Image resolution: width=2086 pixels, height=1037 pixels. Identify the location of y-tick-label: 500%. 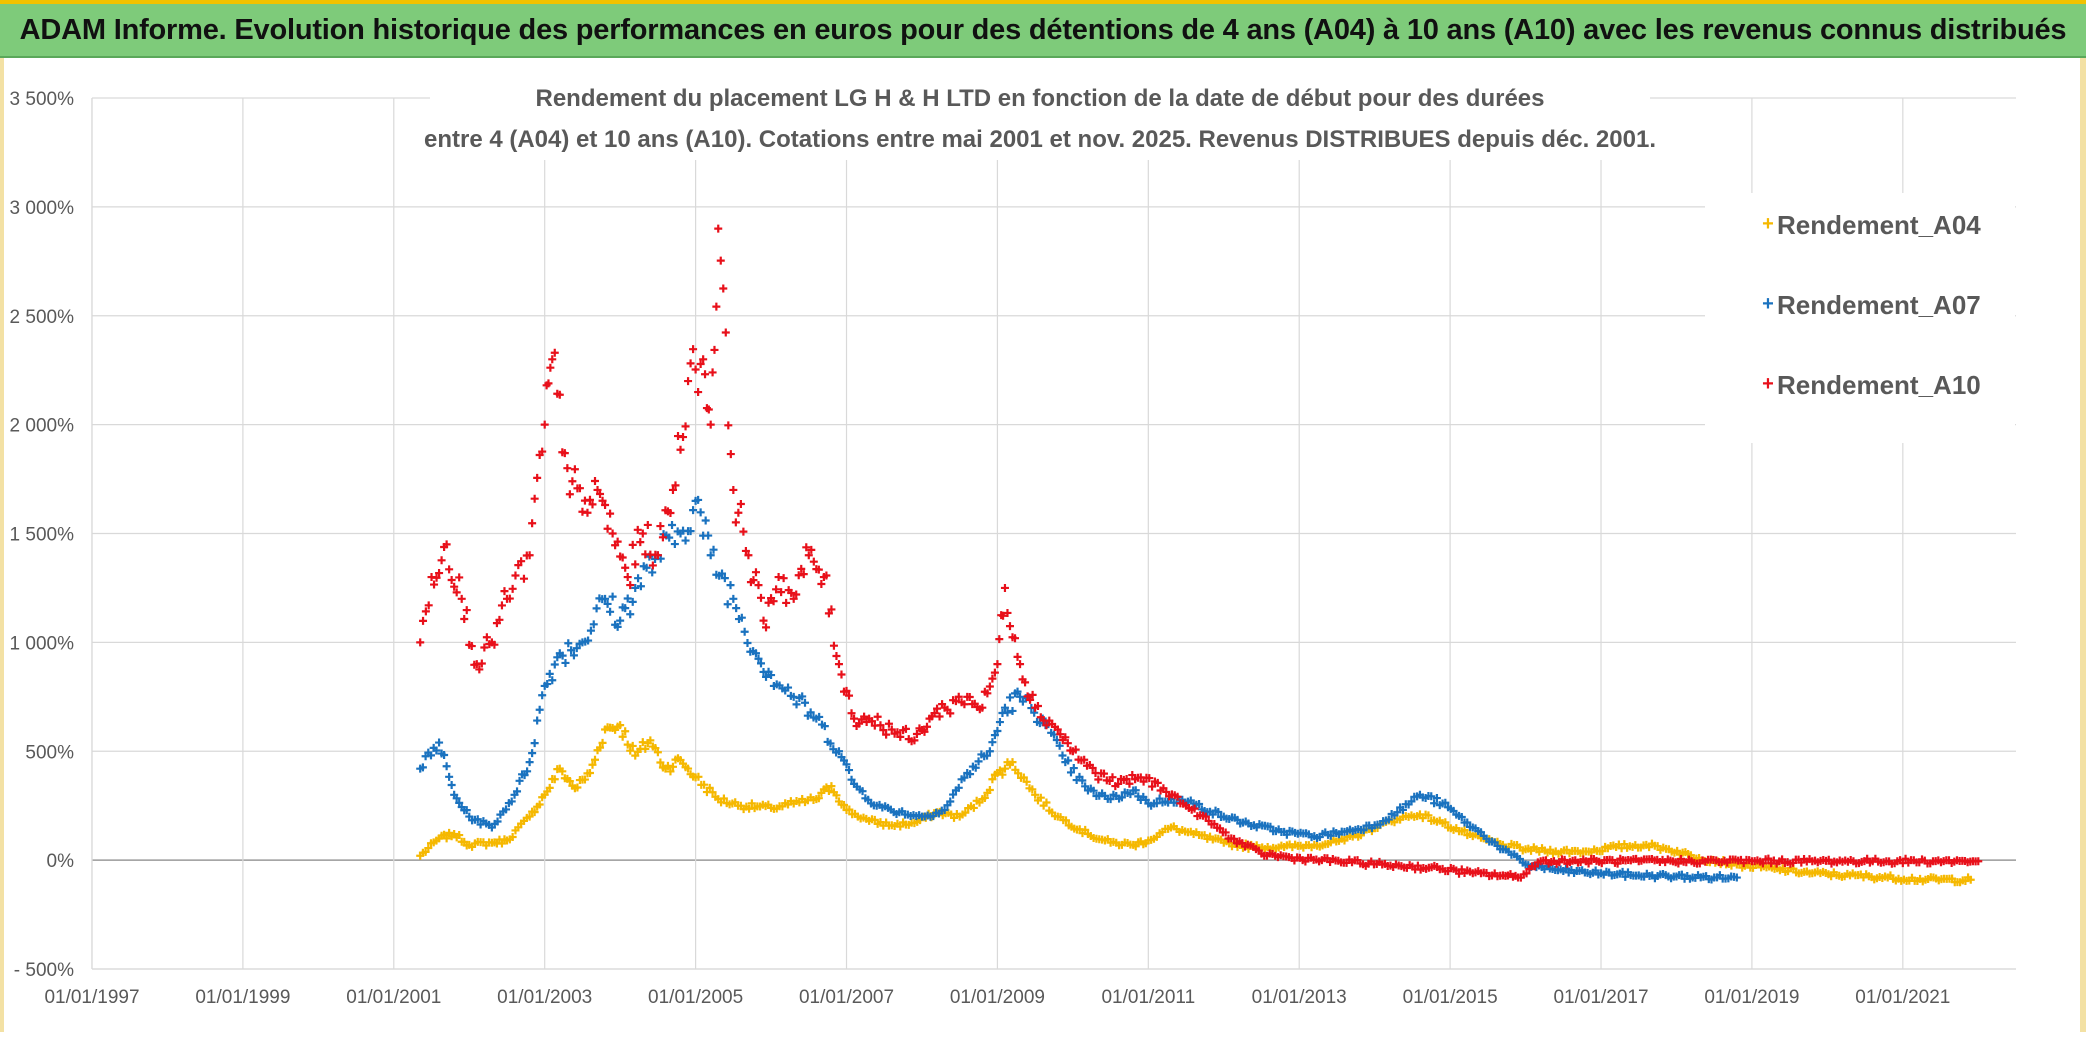
(49, 752).